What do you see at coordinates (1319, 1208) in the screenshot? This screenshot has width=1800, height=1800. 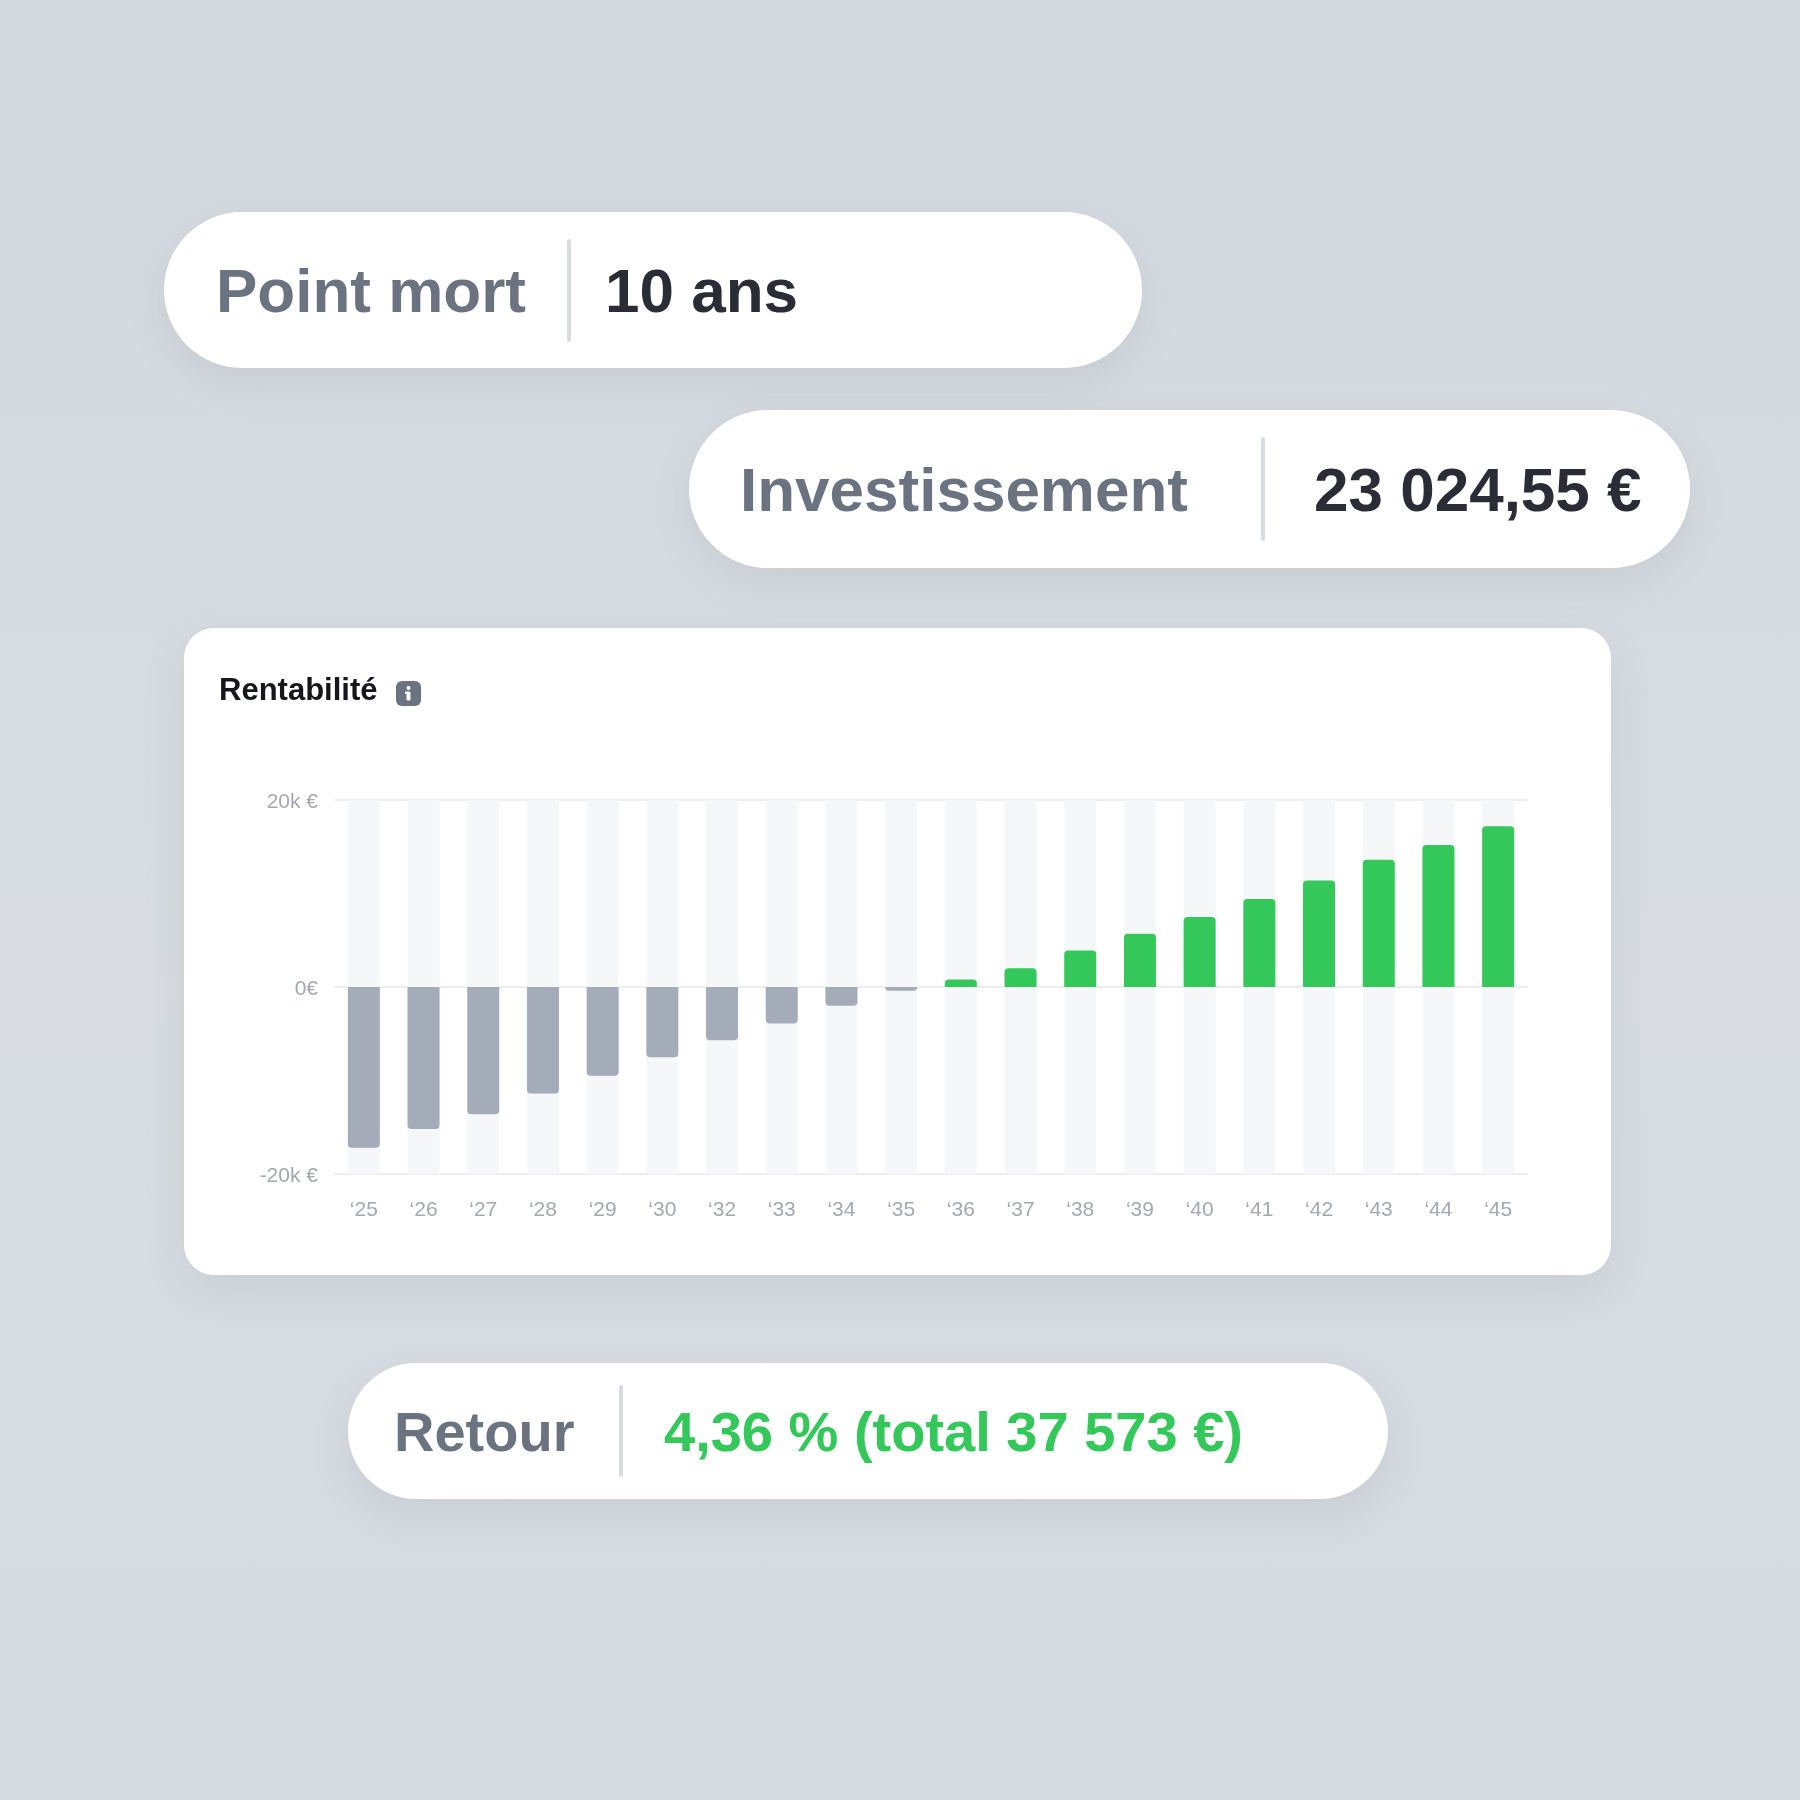 I see `x-tick-label: ‘42` at bounding box center [1319, 1208].